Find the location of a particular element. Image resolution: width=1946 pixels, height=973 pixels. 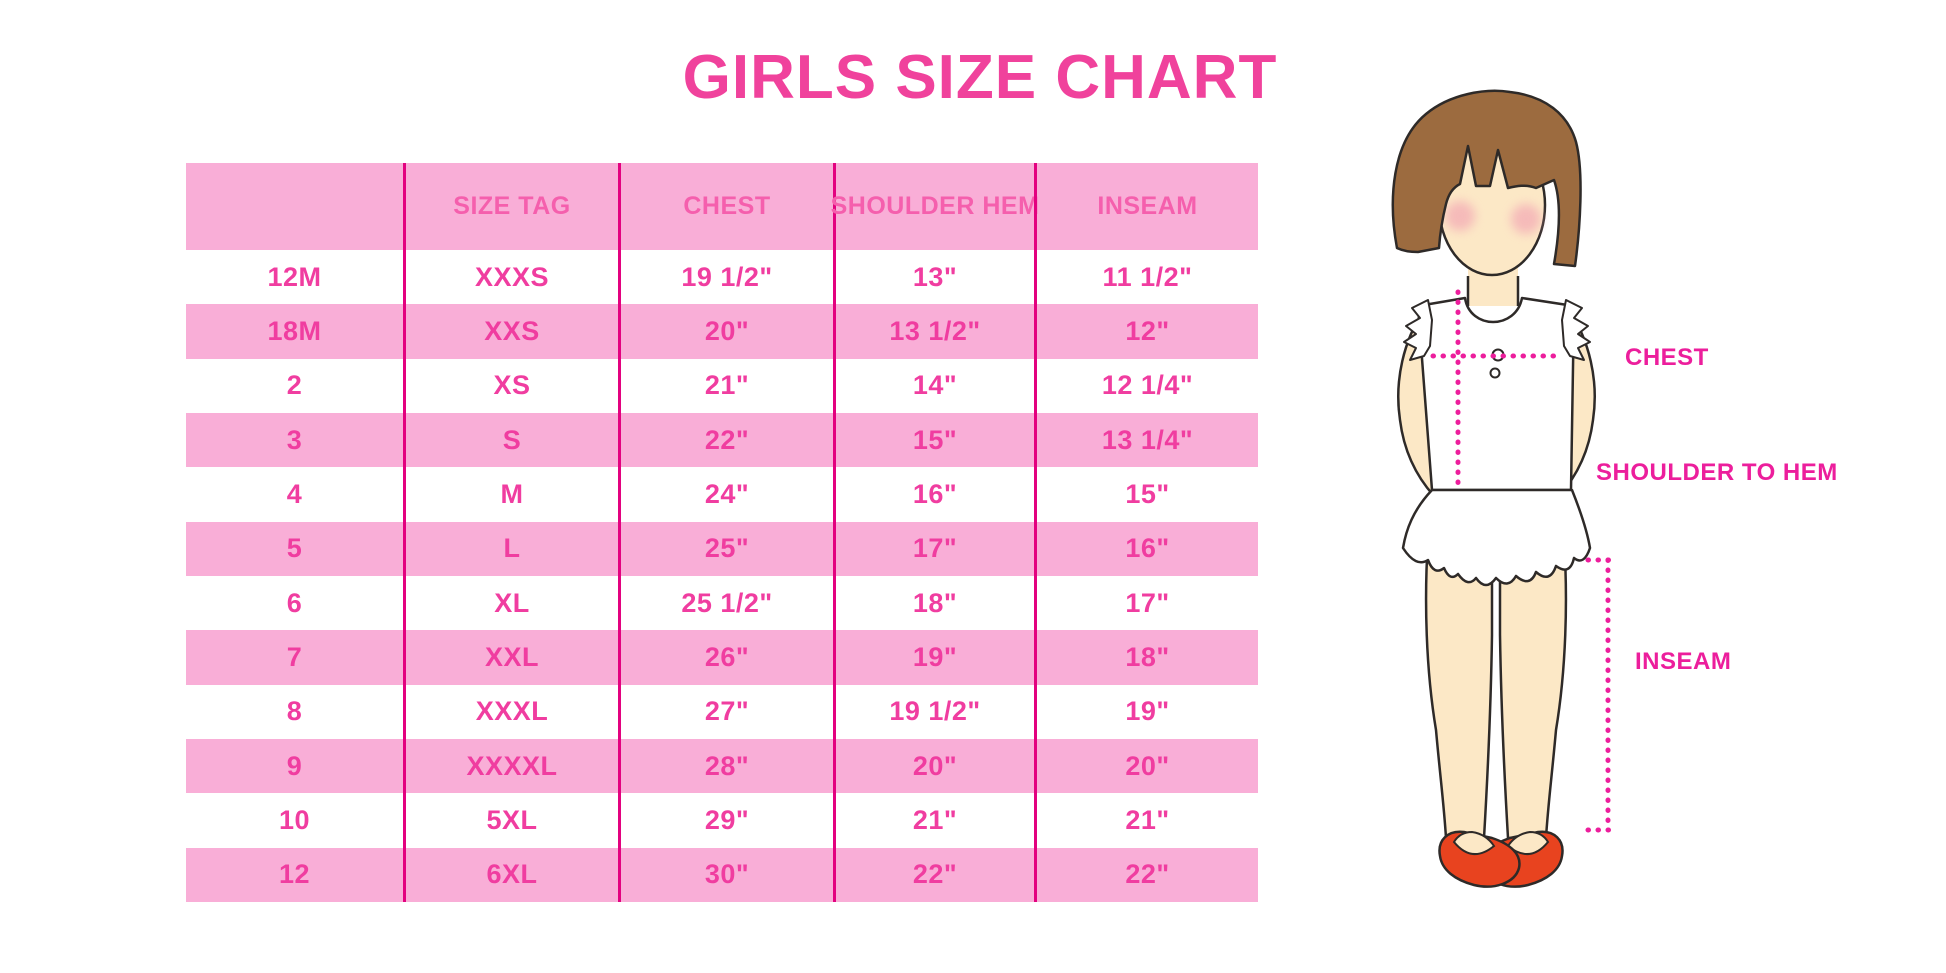

table-cell: XXXL is located at coordinates (510, 711).